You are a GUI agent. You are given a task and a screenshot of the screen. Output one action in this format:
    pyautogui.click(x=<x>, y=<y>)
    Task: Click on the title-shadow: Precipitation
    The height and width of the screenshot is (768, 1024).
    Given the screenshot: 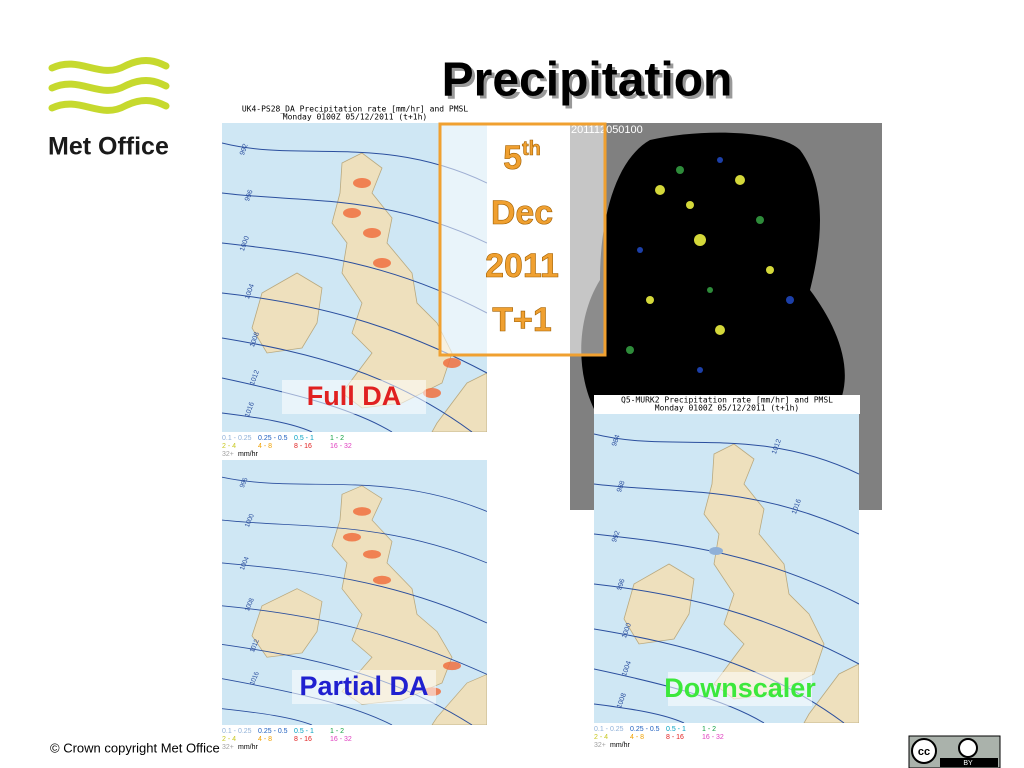 What is the action you would take?
    pyautogui.click(x=590, y=83)
    